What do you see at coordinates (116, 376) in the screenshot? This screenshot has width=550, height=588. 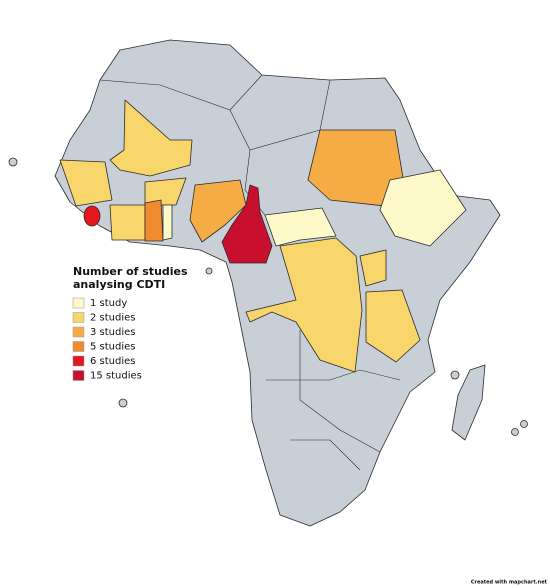 I see `legend-label: 15 studies` at bounding box center [116, 376].